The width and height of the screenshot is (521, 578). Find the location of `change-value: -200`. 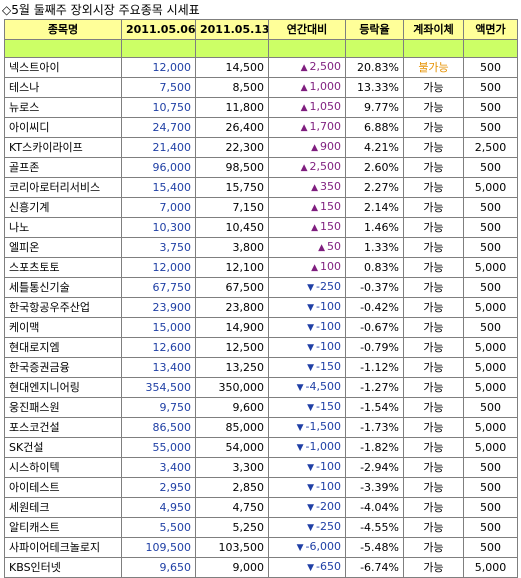

change-value: -200 is located at coordinates (328, 506).